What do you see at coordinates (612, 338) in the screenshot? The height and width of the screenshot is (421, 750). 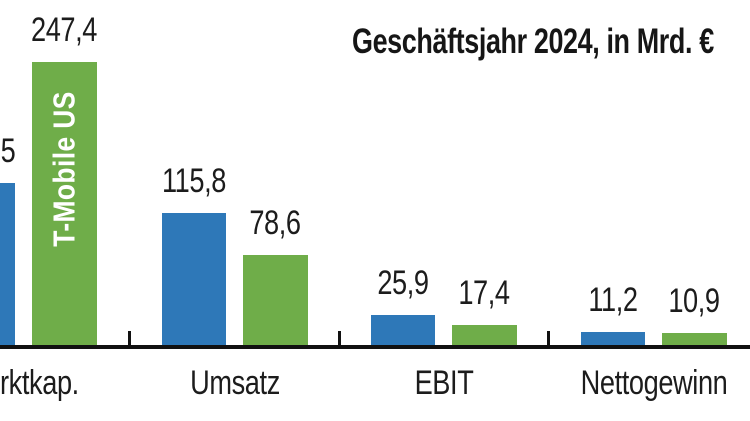 I see `bar-nettogewinn-blue` at bounding box center [612, 338].